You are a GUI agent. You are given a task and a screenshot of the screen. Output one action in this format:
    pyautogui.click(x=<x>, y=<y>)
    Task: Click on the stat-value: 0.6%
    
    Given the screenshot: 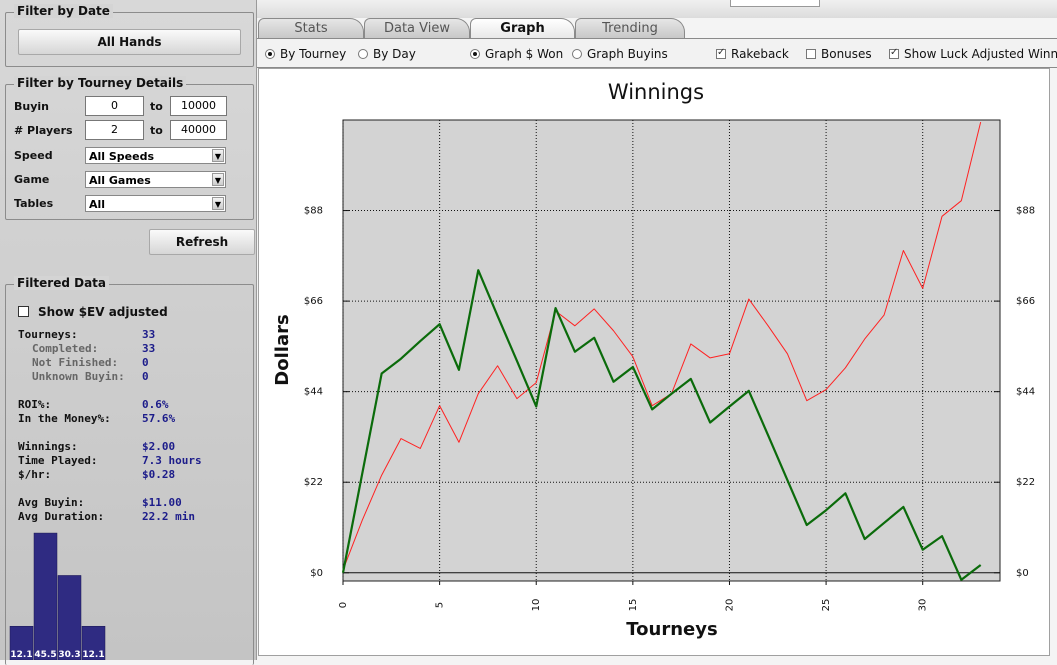 What is the action you would take?
    pyautogui.click(x=155, y=404)
    